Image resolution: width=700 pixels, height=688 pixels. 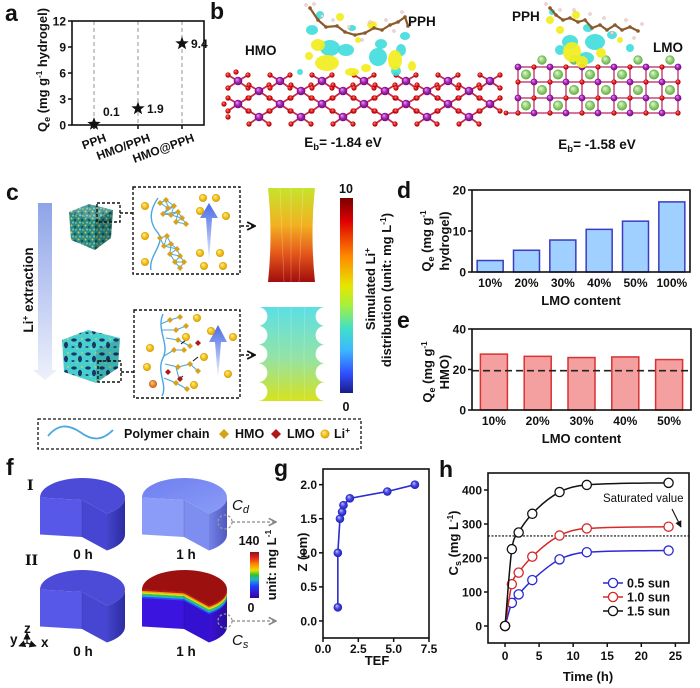 What do you see at coordinates (367, 250) in the screenshot?
I see `title-sup: +` at bounding box center [367, 250].